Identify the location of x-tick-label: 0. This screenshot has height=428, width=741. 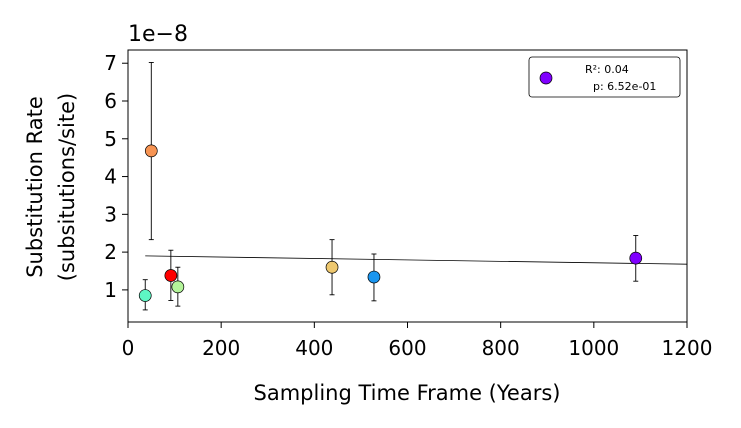
(128, 348).